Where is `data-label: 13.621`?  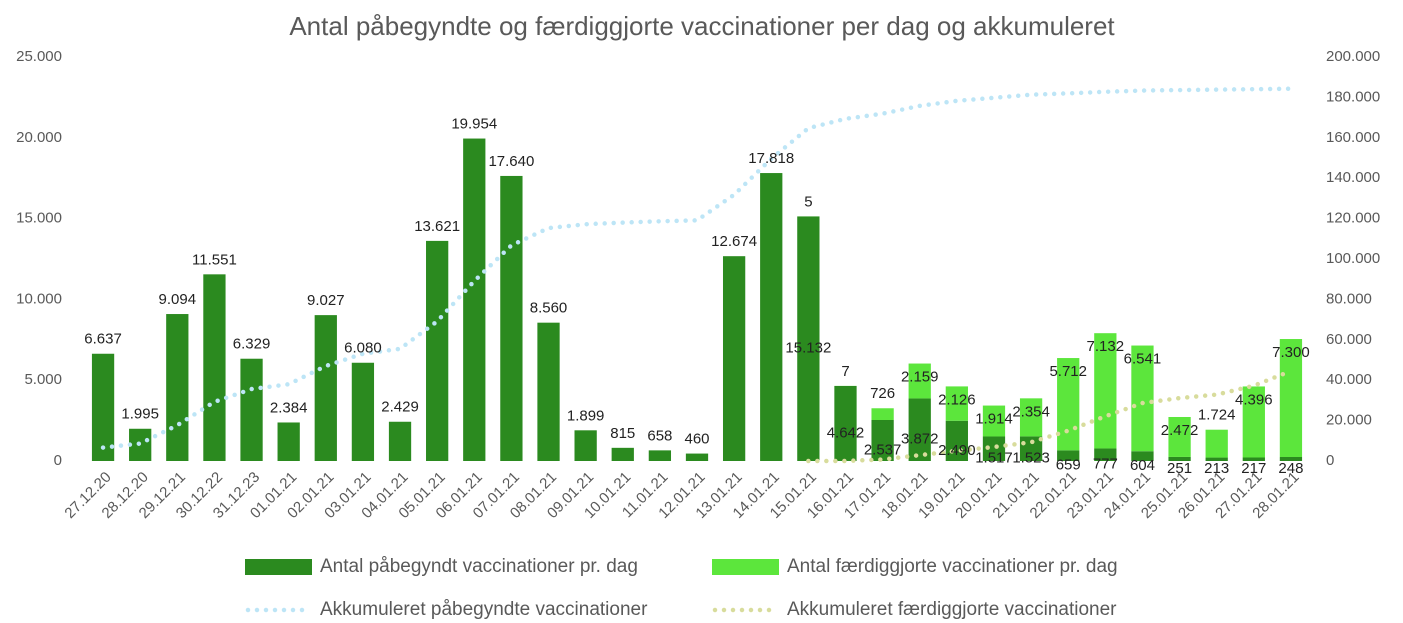
data-label: 13.621 is located at coordinates (437, 226).